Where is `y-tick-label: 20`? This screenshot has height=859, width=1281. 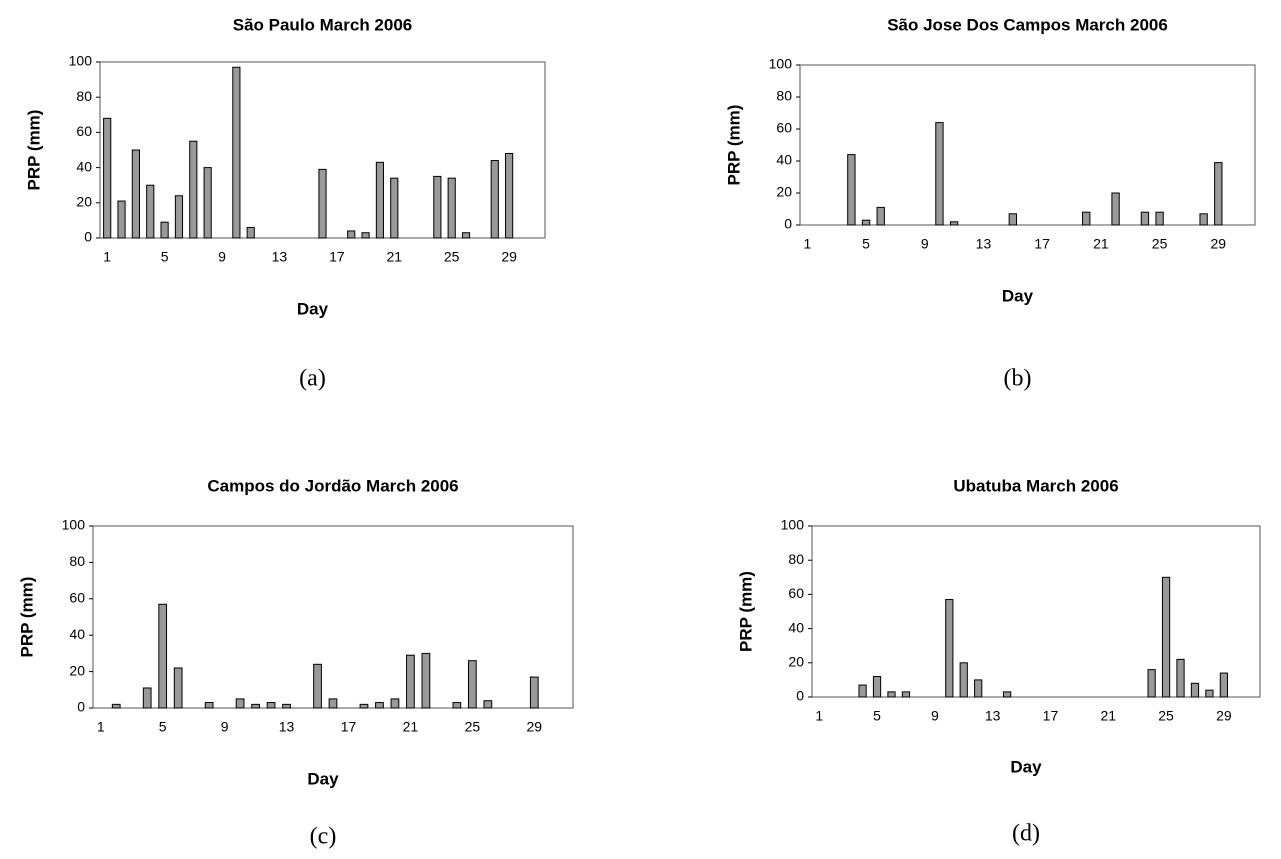
y-tick-label: 20 is located at coordinates (84, 202).